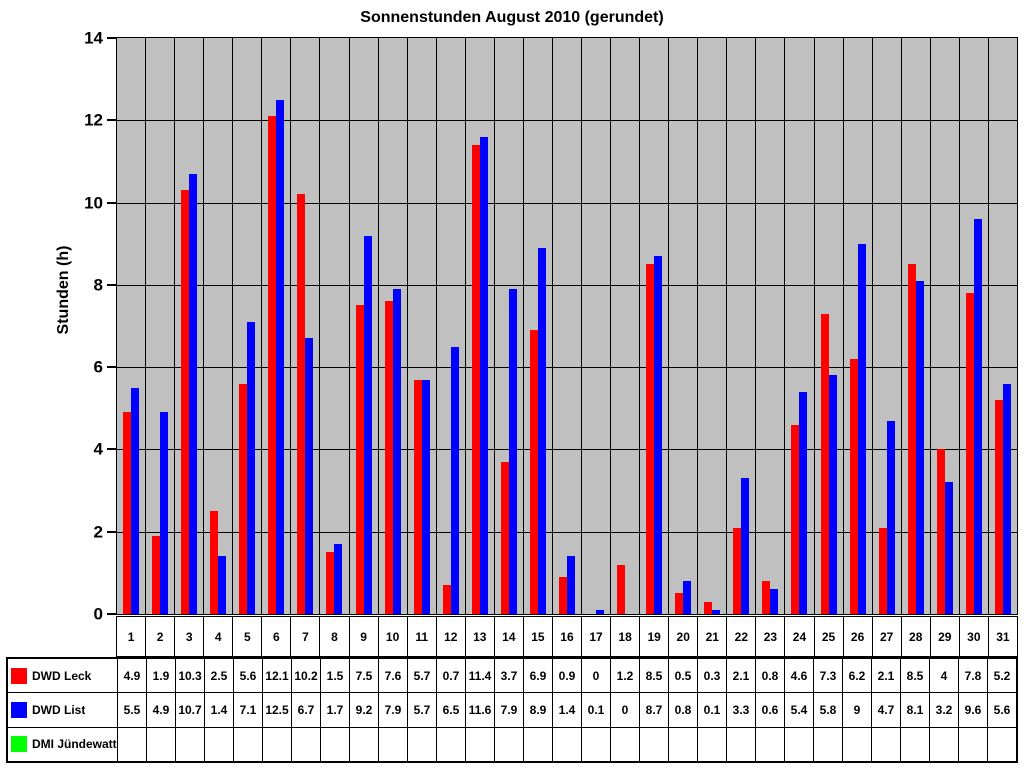 This screenshot has width=1024, height=768. Describe the element at coordinates (160, 710) in the screenshot. I see `value-cell: 4.9` at that location.